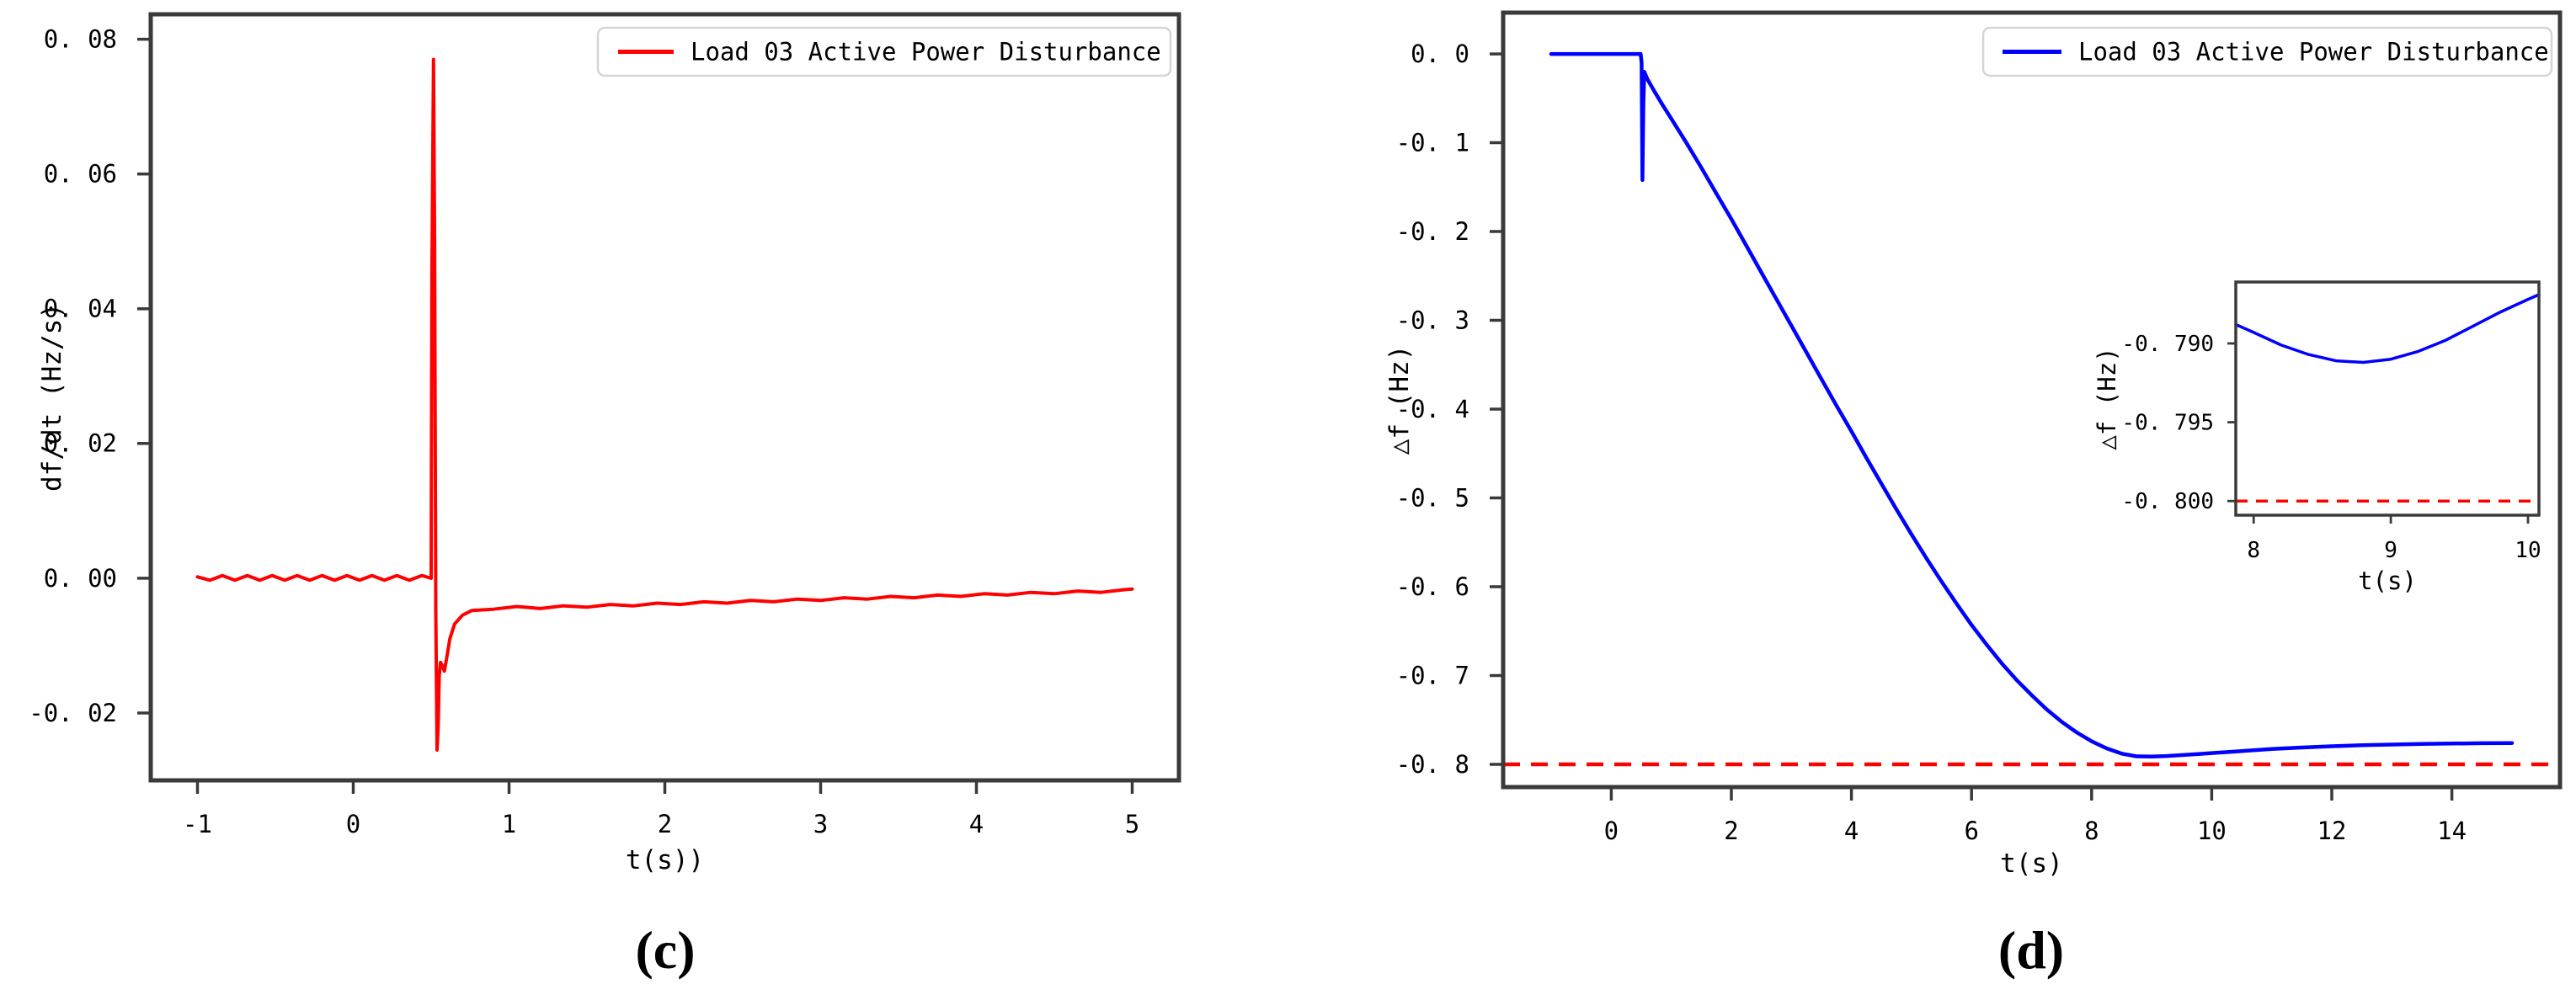 Image resolution: width=2576 pixels, height=995 pixels. I want to click on y-axis-label: df/dt (Hz/s), so click(52, 397).